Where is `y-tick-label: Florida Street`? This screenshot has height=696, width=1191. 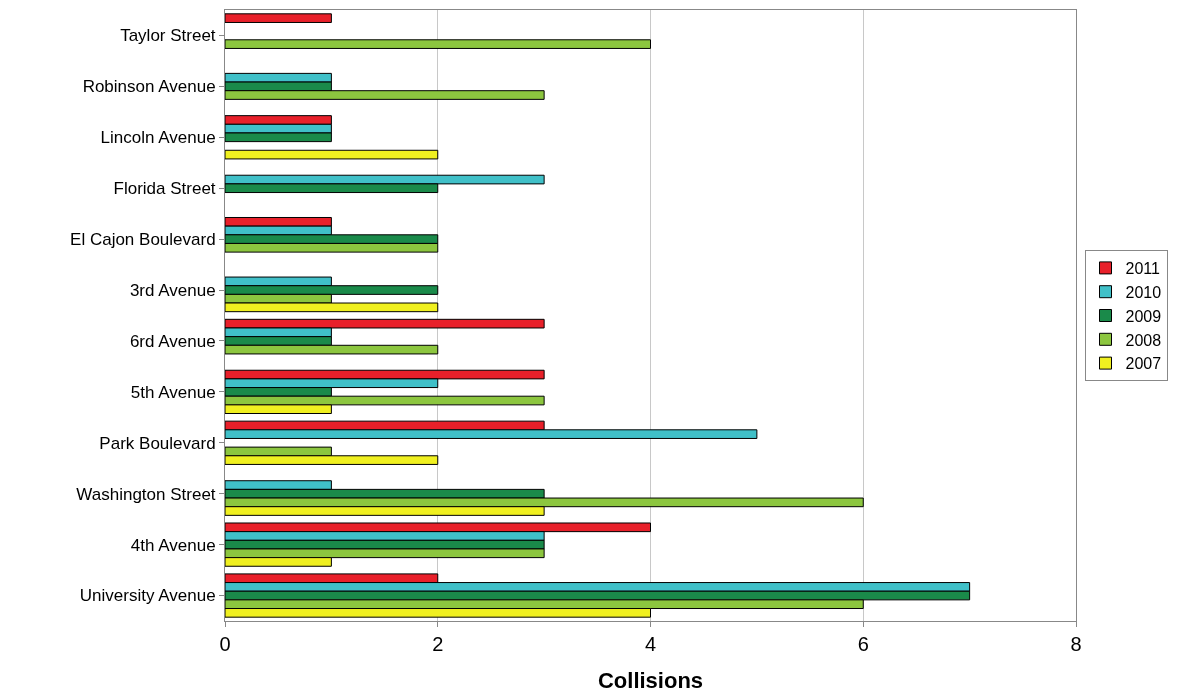
y-tick-label: Florida Street is located at coordinates (164, 189).